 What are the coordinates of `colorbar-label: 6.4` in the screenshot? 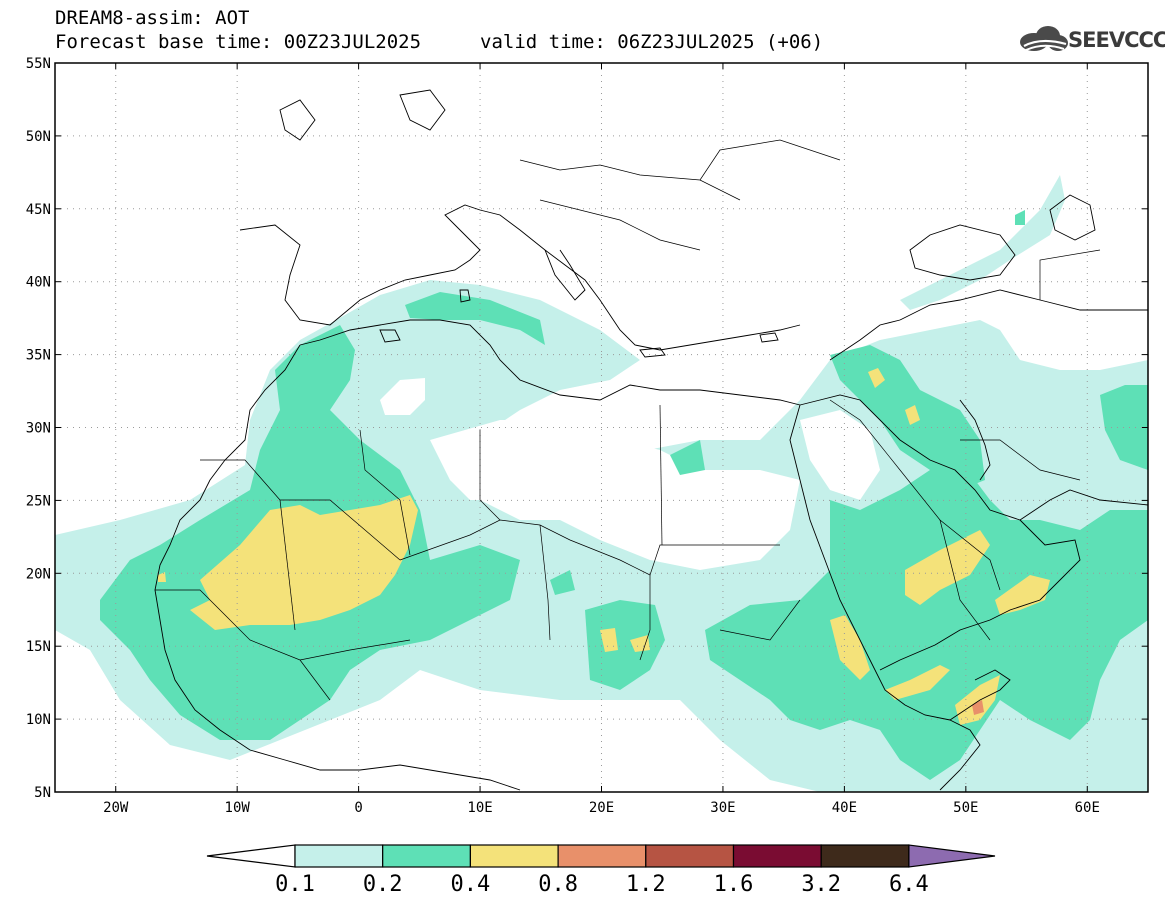 It's located at (909, 884).